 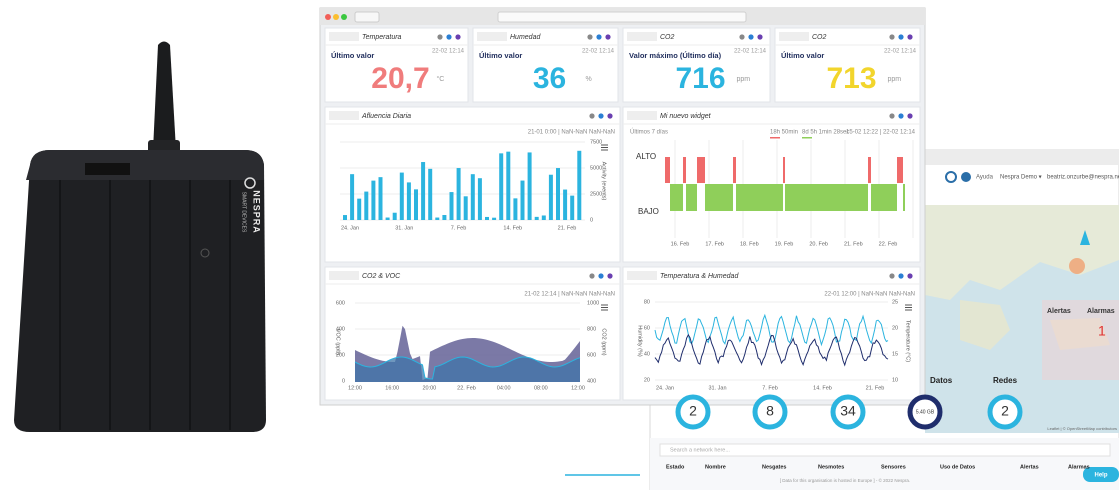 I want to click on period: Últimos 7 días, so click(x=649, y=132).